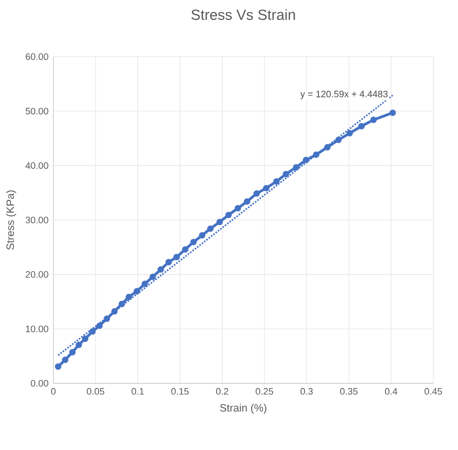 The image size is (458, 450). I want to click on x-tick-label: 0.25, so click(265, 391).